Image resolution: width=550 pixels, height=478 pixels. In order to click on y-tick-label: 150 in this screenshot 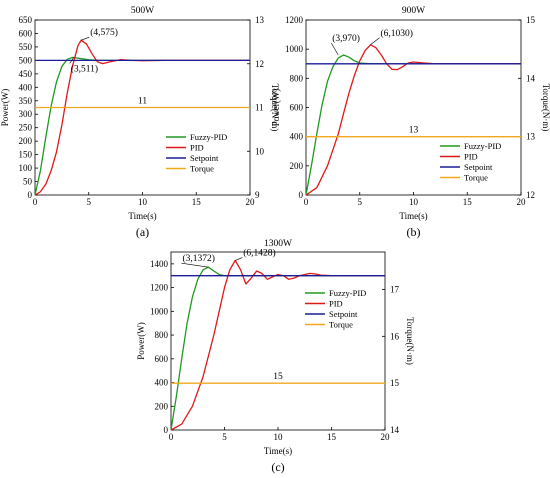, I will do `click(26, 155)`.